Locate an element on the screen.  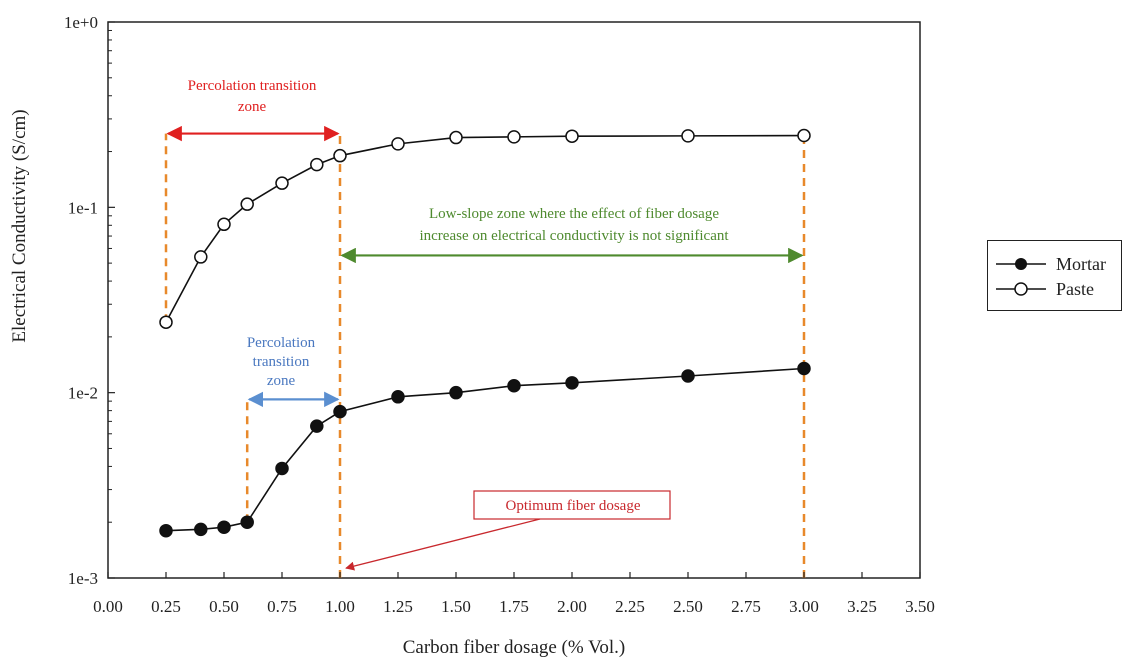
open-circle-marker-icon is located at coordinates (1021, 289).